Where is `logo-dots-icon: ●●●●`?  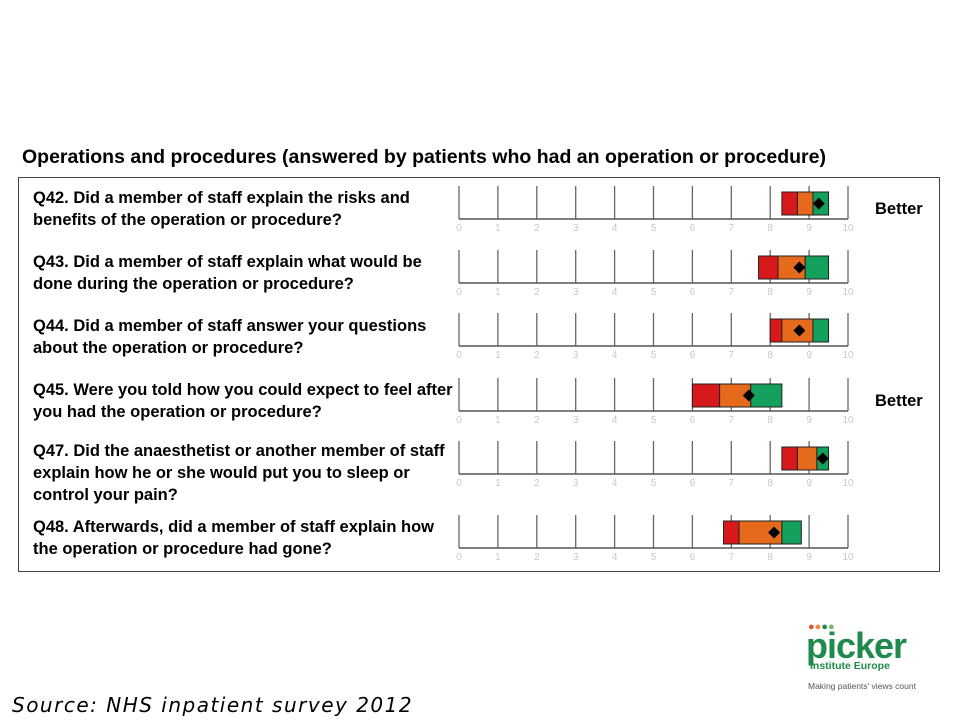
logo-dots-icon: ●●●● is located at coordinates (821, 627).